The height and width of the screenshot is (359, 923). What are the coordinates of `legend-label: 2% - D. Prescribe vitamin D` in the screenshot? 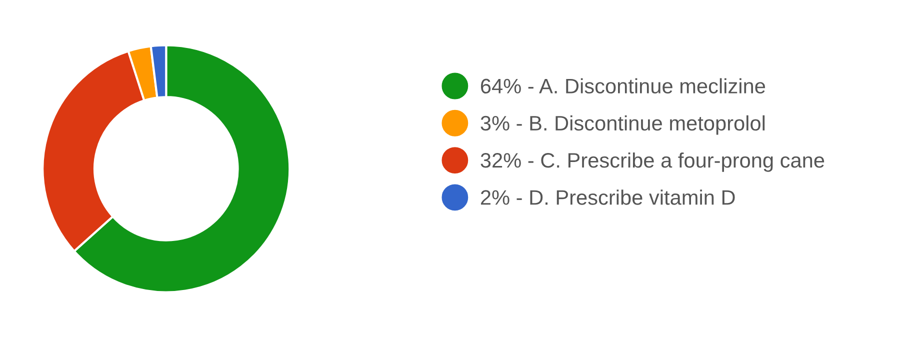 It's located at (607, 197).